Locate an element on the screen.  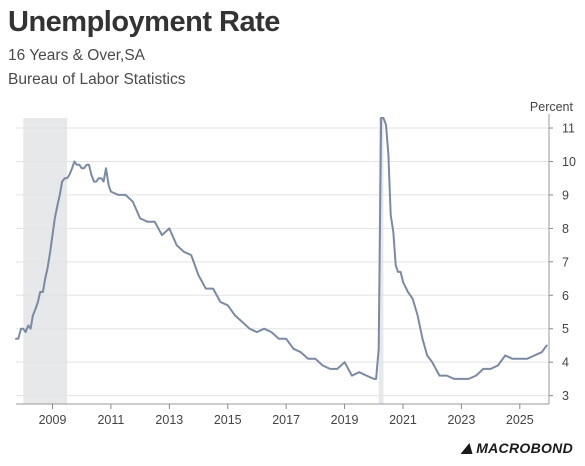
xtick-label-2021: 2021 is located at coordinates (403, 420).